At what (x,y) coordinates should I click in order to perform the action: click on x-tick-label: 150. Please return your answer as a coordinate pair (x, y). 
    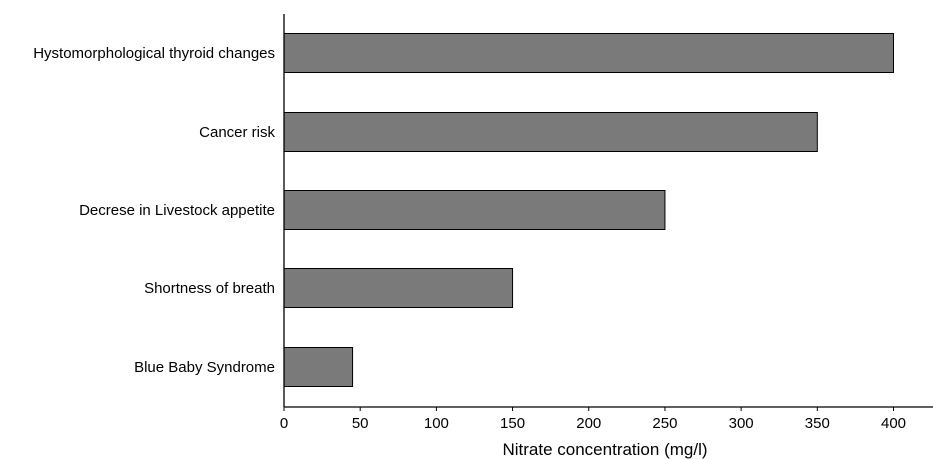
    Looking at the image, I should click on (512, 423).